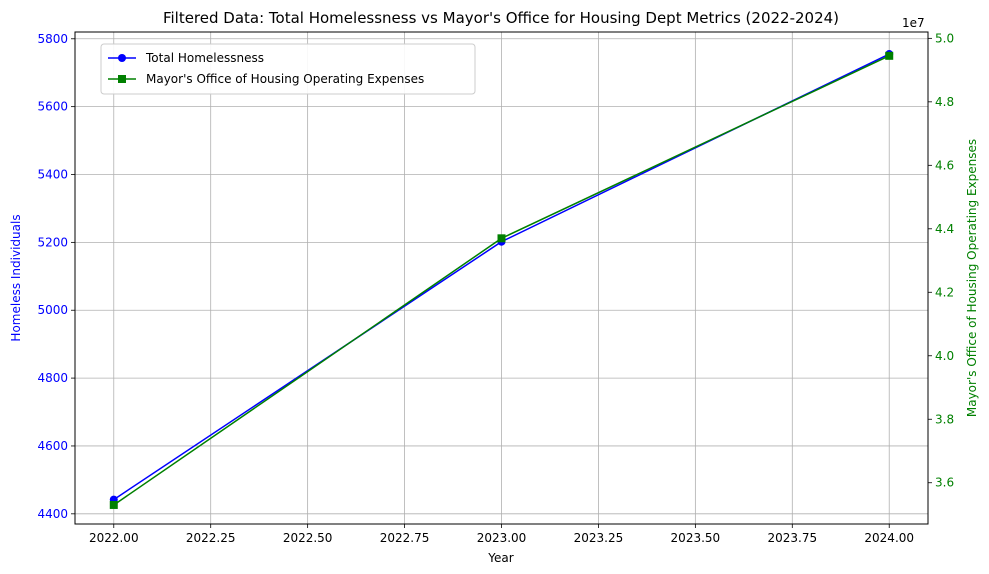  What do you see at coordinates (52, 378) in the screenshot?
I see `y-left-tick-label: 4800` at bounding box center [52, 378].